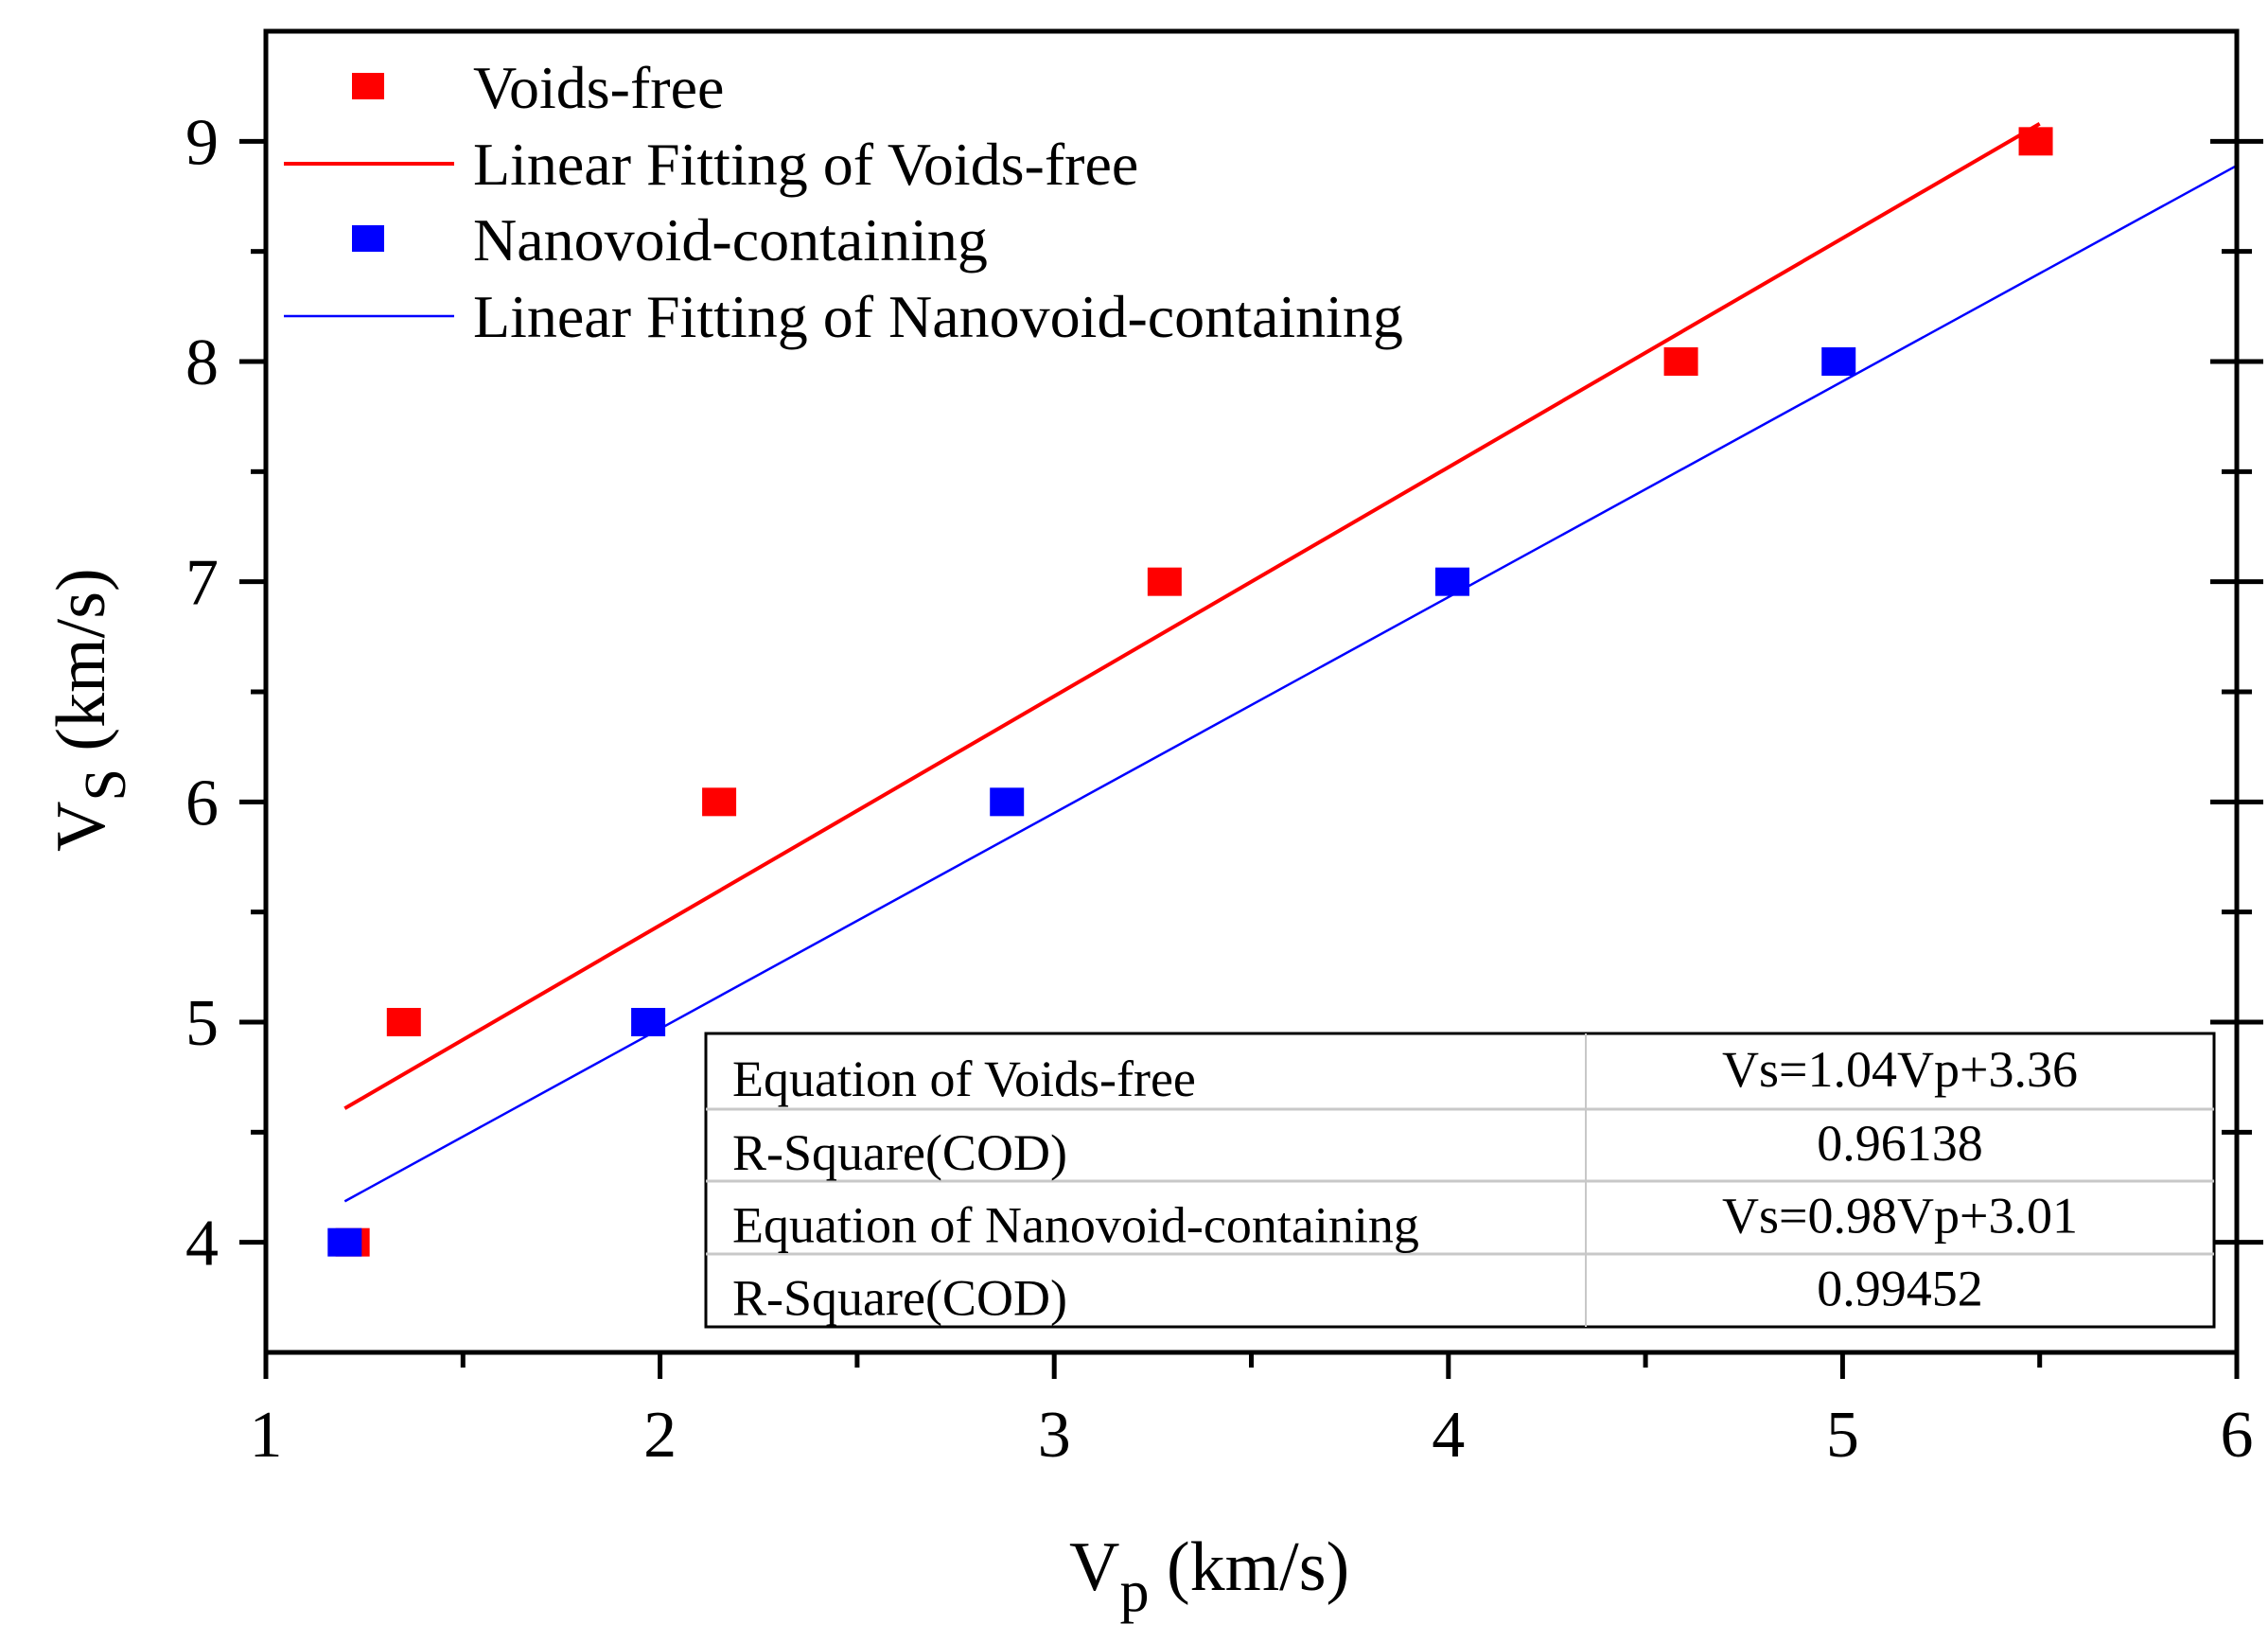 Image resolution: width=2268 pixels, height=1642 pixels. I want to click on table-cell-label: Equation of Voids-free, so click(964, 1079).